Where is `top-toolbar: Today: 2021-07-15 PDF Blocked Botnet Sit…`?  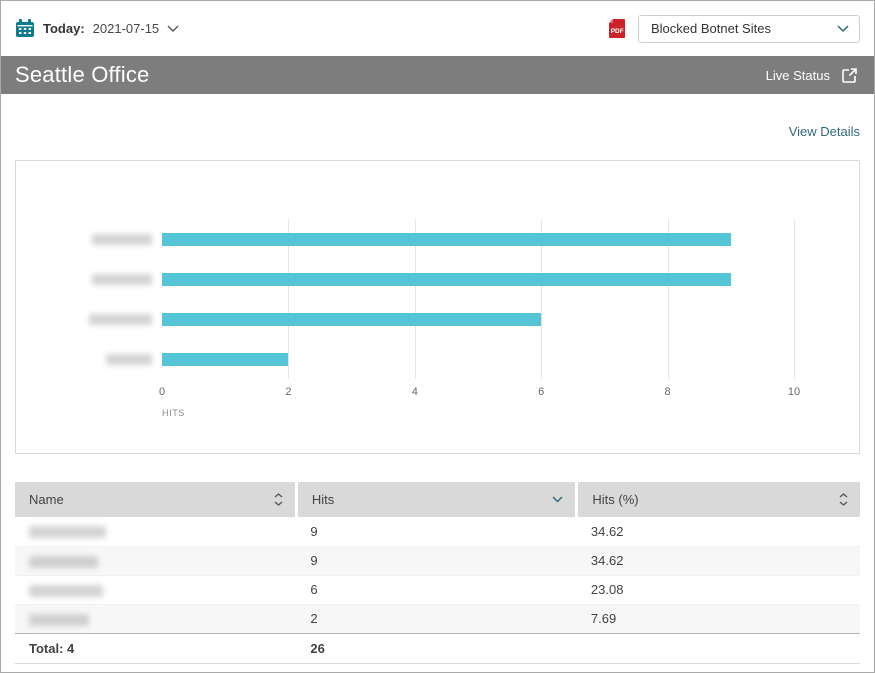
top-toolbar: Today: 2021-07-15 PDF Blocked Botnet Sit… is located at coordinates (437, 28).